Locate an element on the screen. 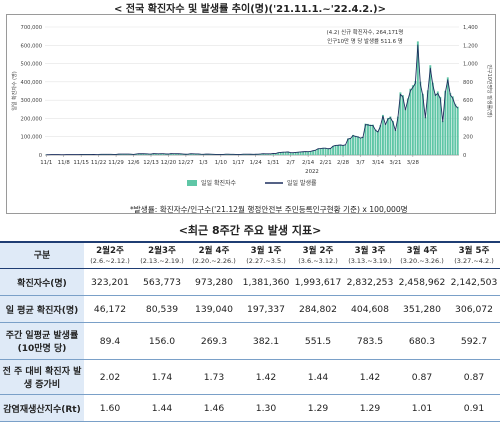  table-cell: 2,458,962 is located at coordinates (422, 282).